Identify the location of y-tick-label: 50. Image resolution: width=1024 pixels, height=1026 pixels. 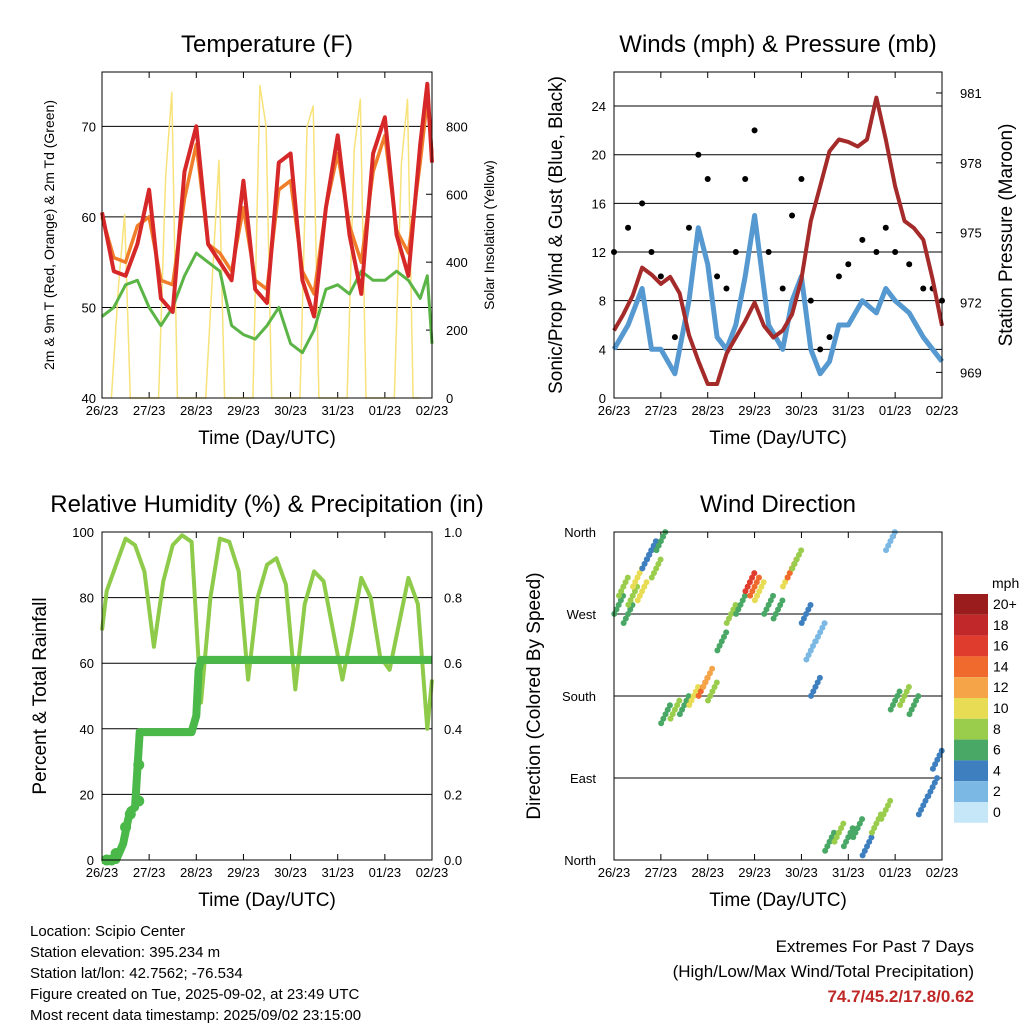
(89, 307).